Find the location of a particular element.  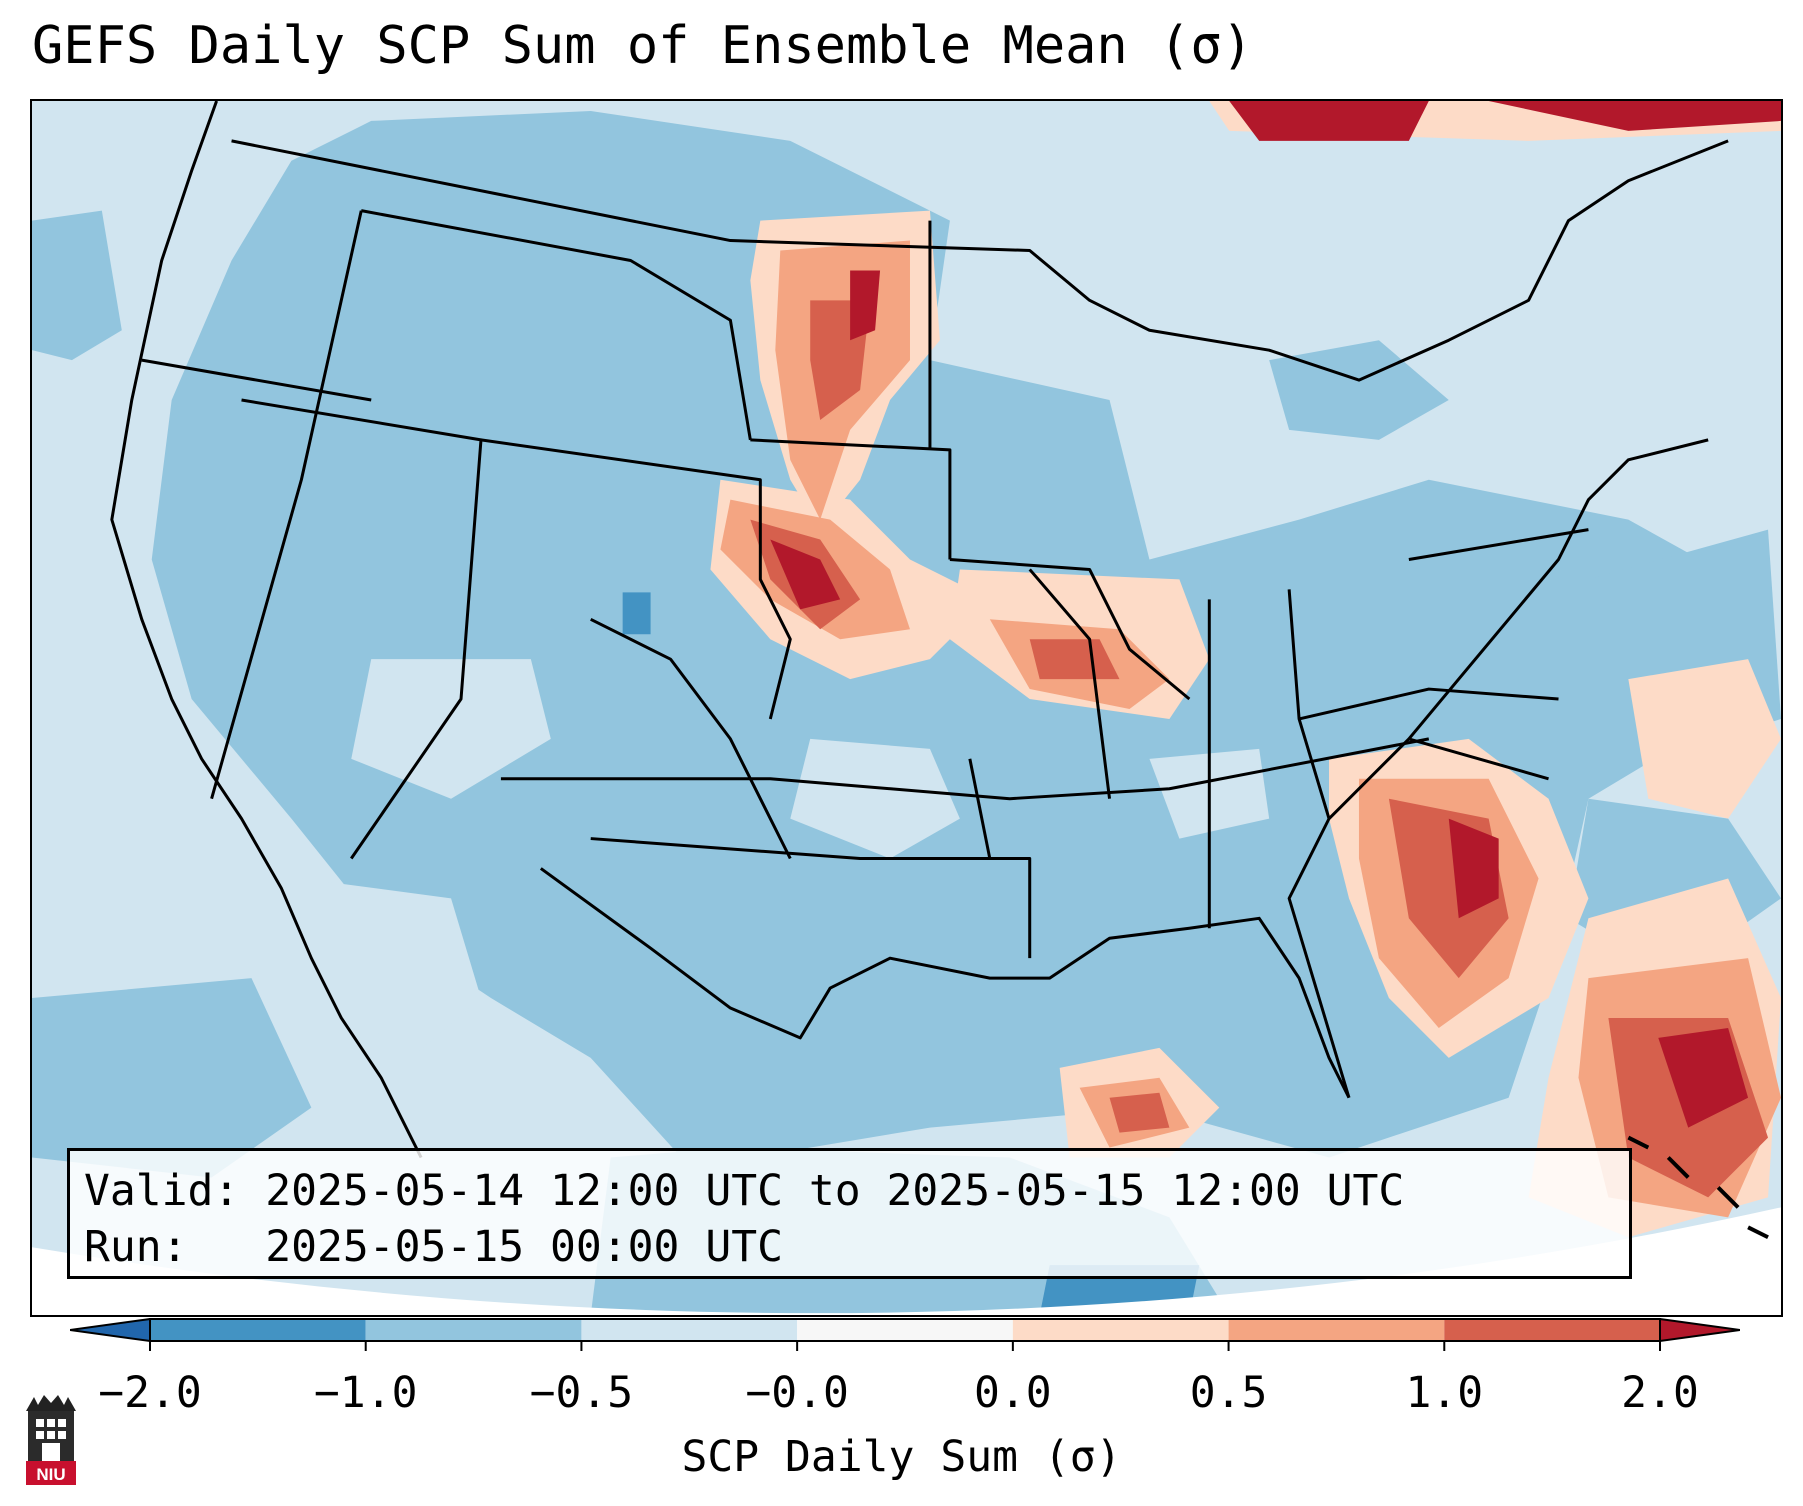

canada-border is located at coordinates (980, 260).